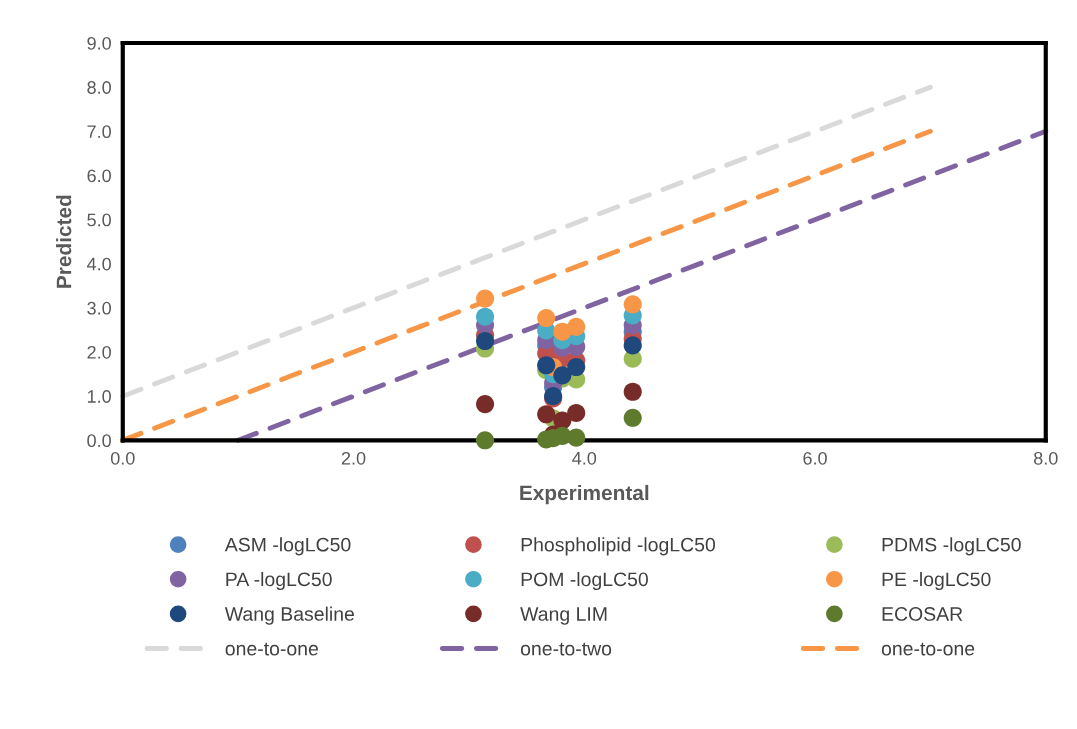 The height and width of the screenshot is (729, 1077). I want to click on legend-label: Wang LIM, so click(563, 616).